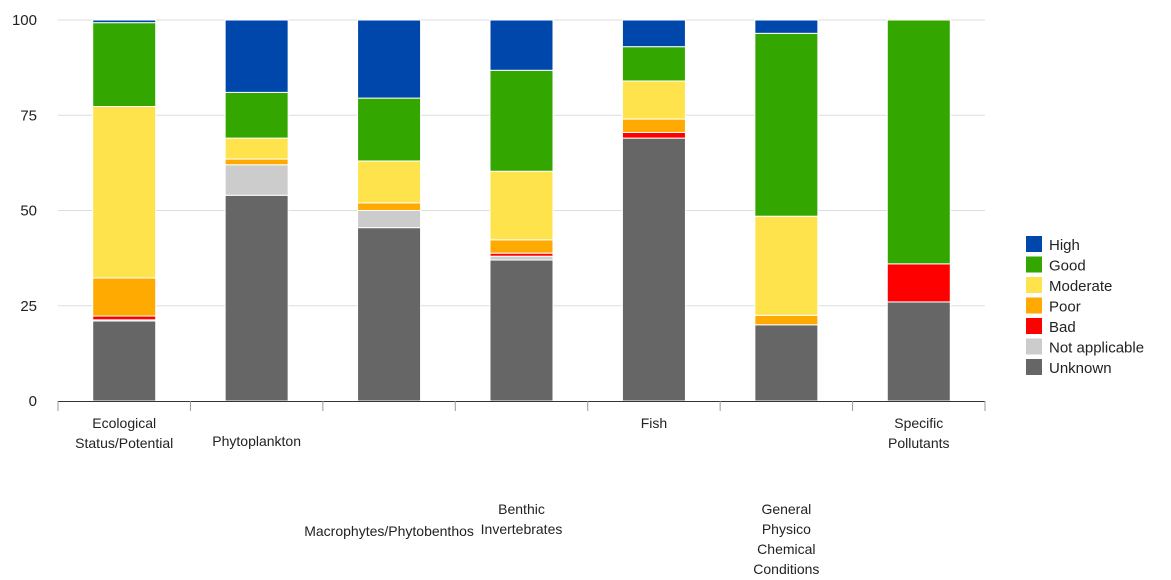 This screenshot has height=580, width=1171. I want to click on legend-item: Poor, so click(1053, 306).